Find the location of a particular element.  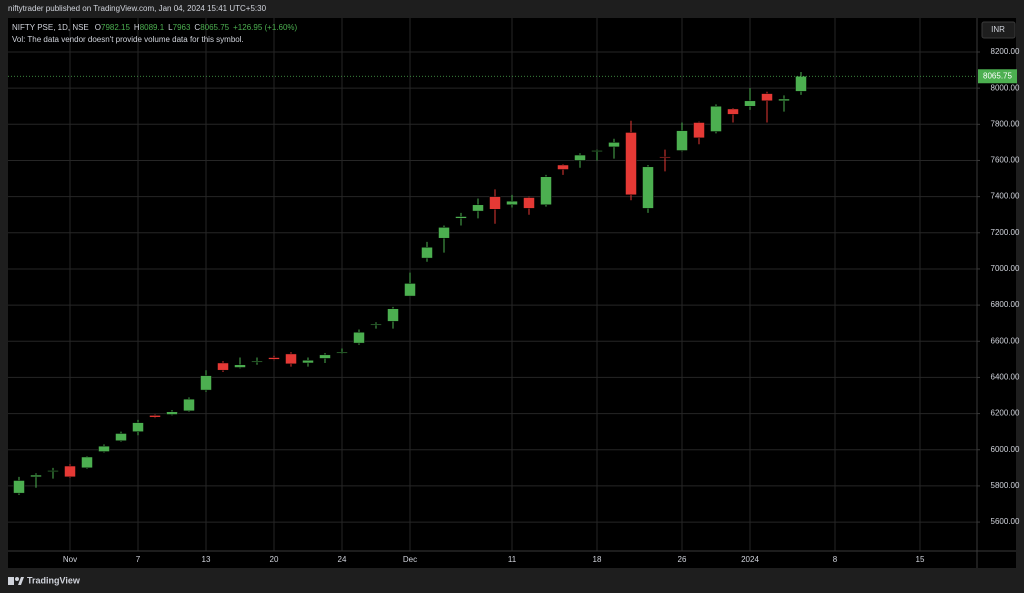

y-tick-label: 6800.00 is located at coordinates (1005, 304).